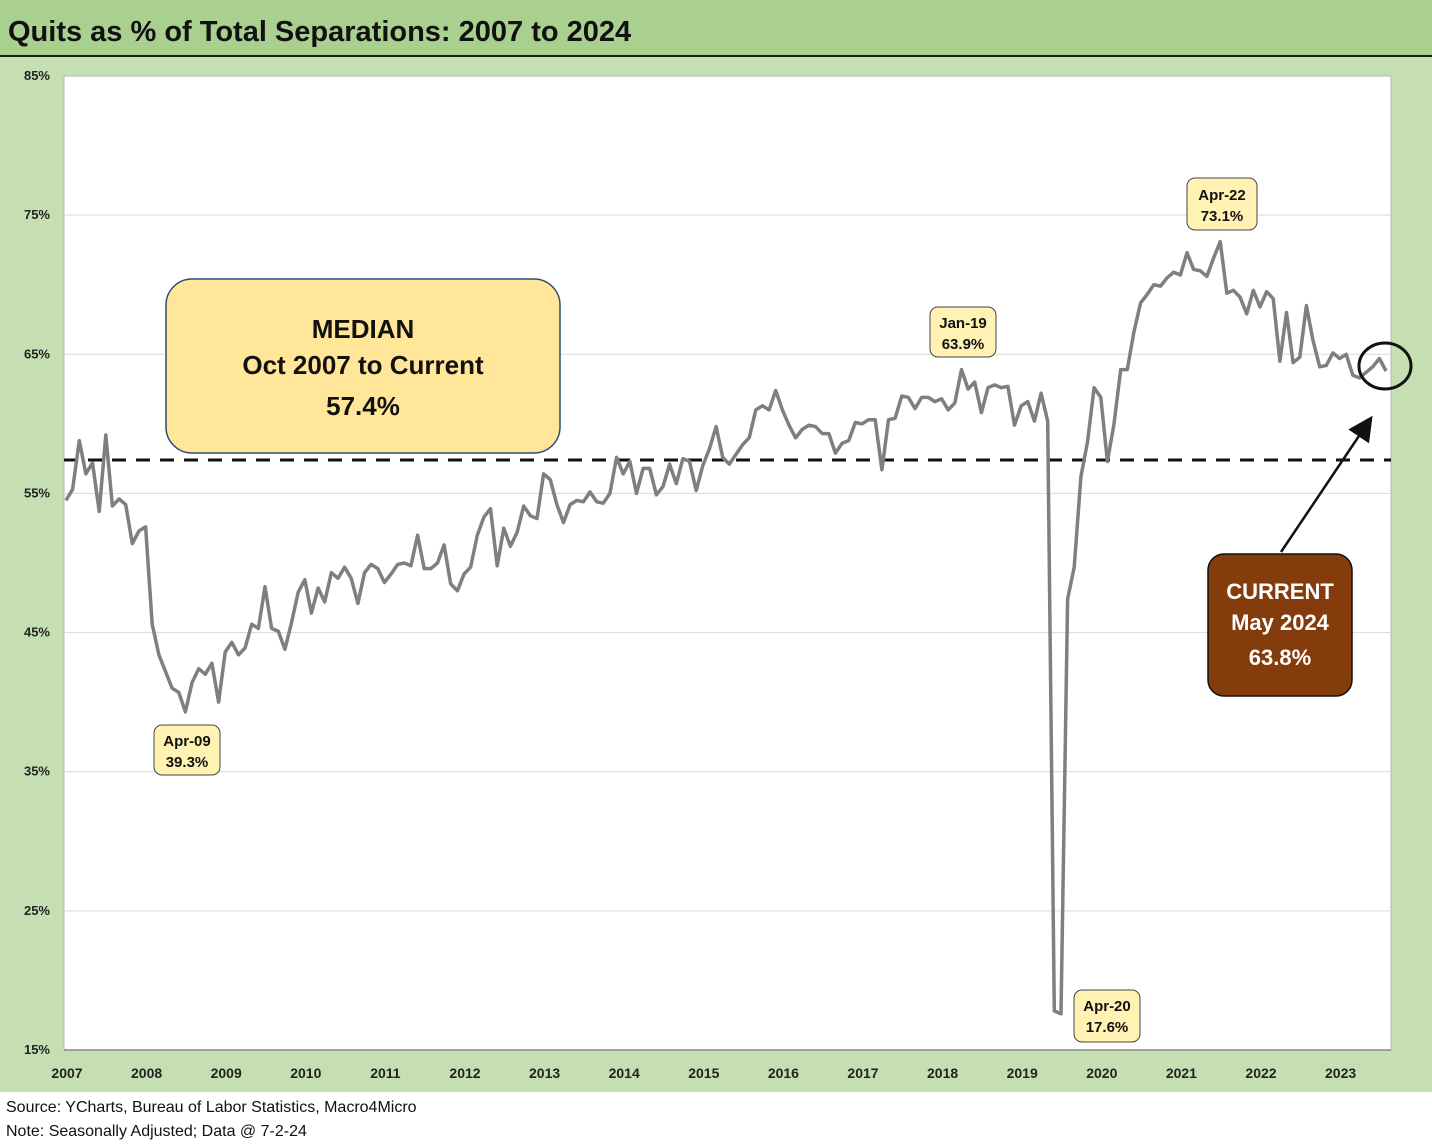 This screenshot has height=1146, width=1432. What do you see at coordinates (1107, 1006) in the screenshot?
I see `callout-apr-20-date: Apr-20` at bounding box center [1107, 1006].